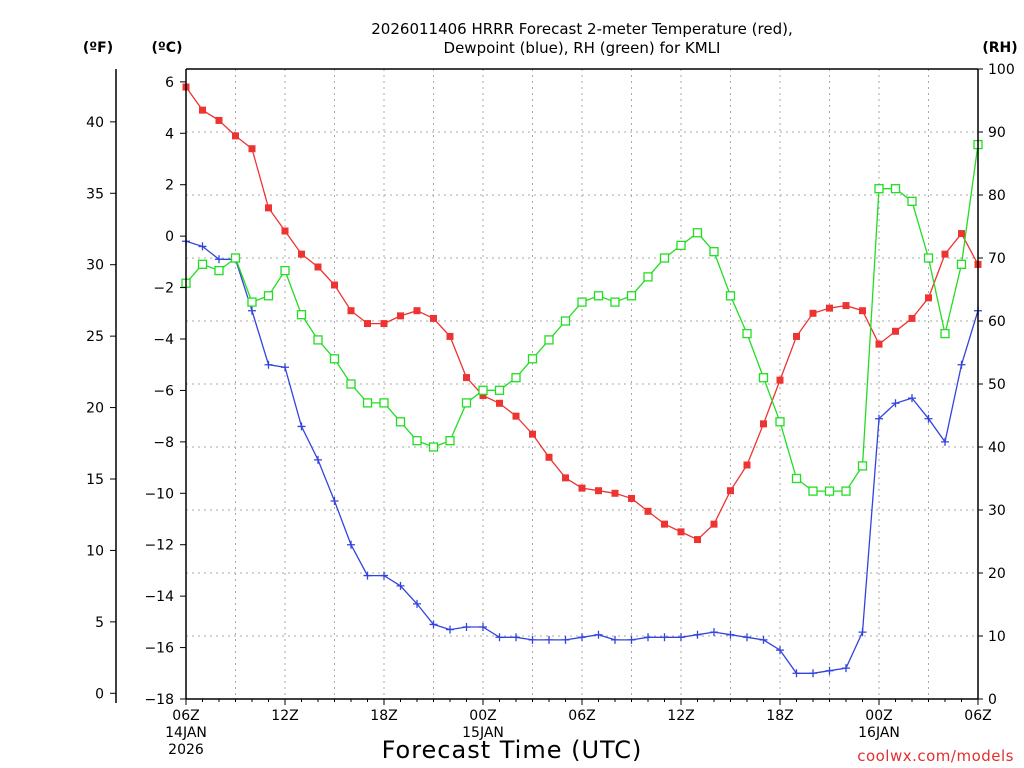 Image resolution: width=1024 pixels, height=768 pixels. I want to click on rh-unit-label: (RH), so click(999, 48).